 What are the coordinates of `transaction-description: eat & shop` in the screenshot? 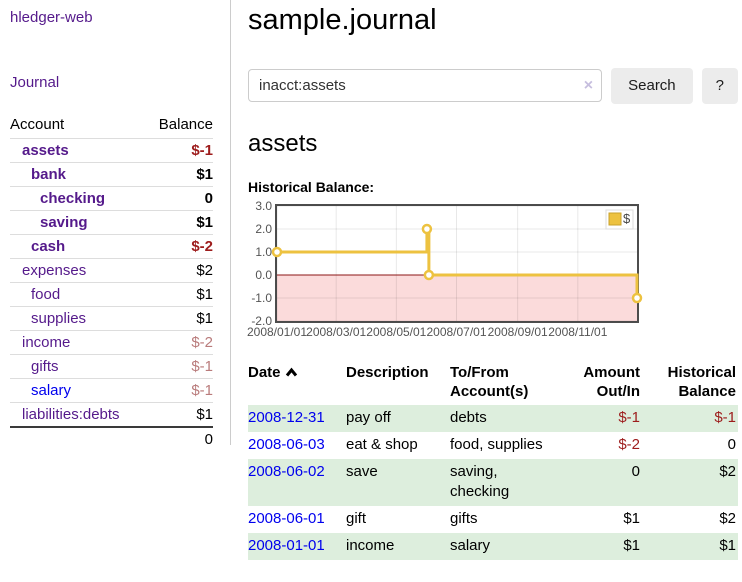 It's located at (382, 444).